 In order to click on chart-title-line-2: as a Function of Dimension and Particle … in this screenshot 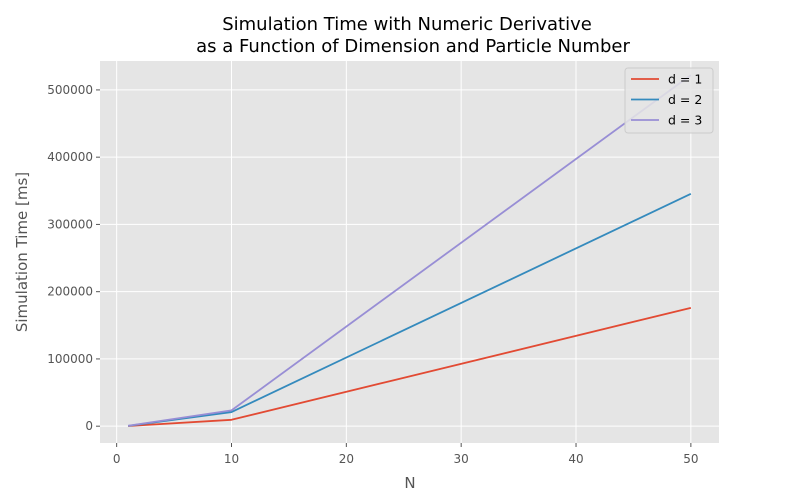, I will do `click(413, 46)`.